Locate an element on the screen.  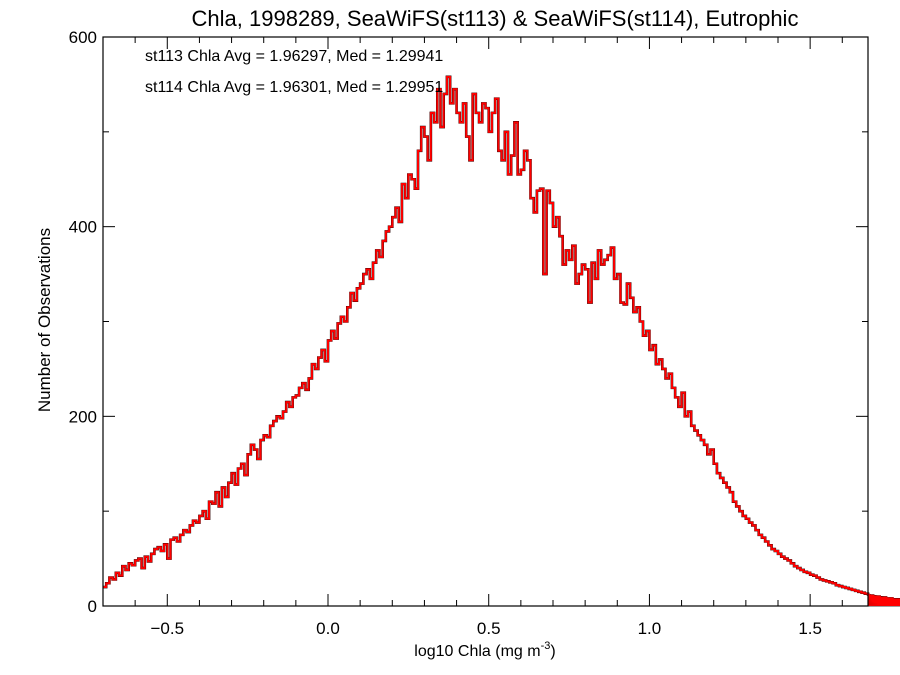
x-axis-label-superscript: -3 is located at coordinates (546, 646).